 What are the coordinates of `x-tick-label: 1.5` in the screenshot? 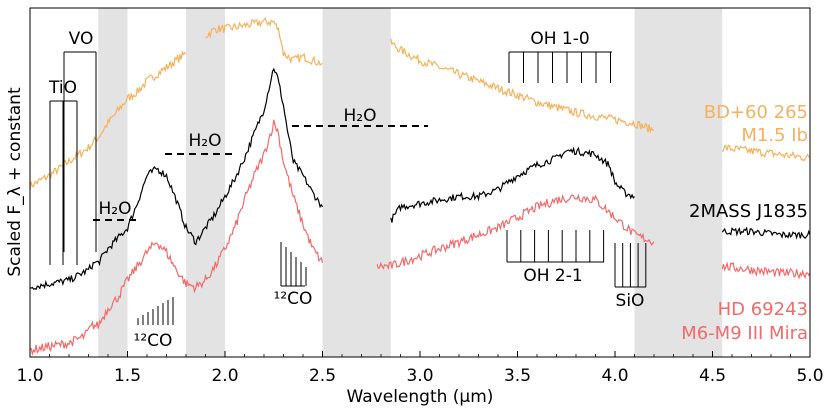 It's located at (127, 376).